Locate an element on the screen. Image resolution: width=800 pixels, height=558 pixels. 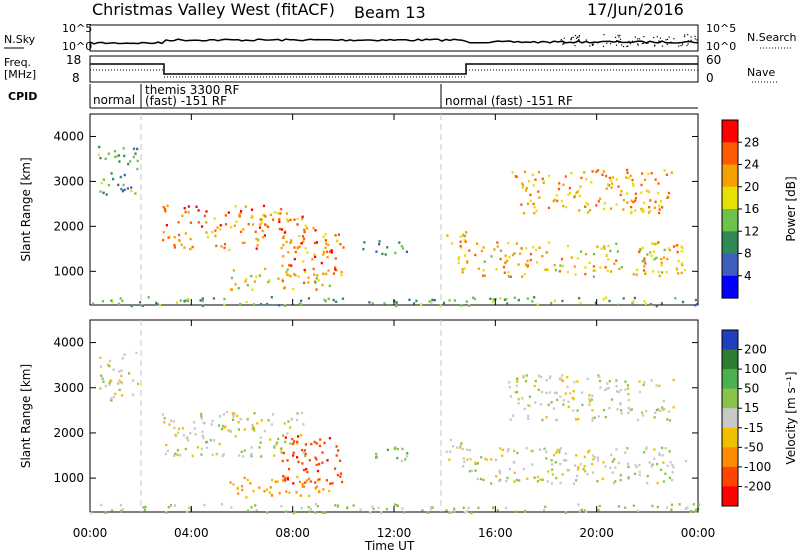
date-label: 17/Jun/2016 is located at coordinates (635, 9).